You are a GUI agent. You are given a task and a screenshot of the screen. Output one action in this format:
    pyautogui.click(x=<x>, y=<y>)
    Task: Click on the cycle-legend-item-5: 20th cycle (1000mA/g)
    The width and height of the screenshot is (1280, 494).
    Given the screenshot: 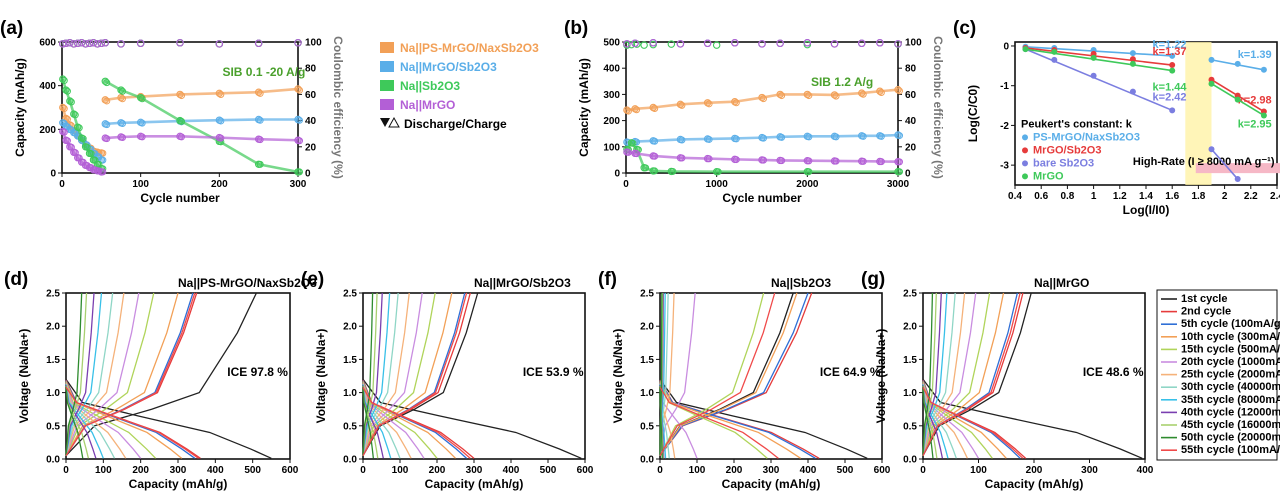 What is the action you would take?
    pyautogui.click(x=1220, y=362)
    